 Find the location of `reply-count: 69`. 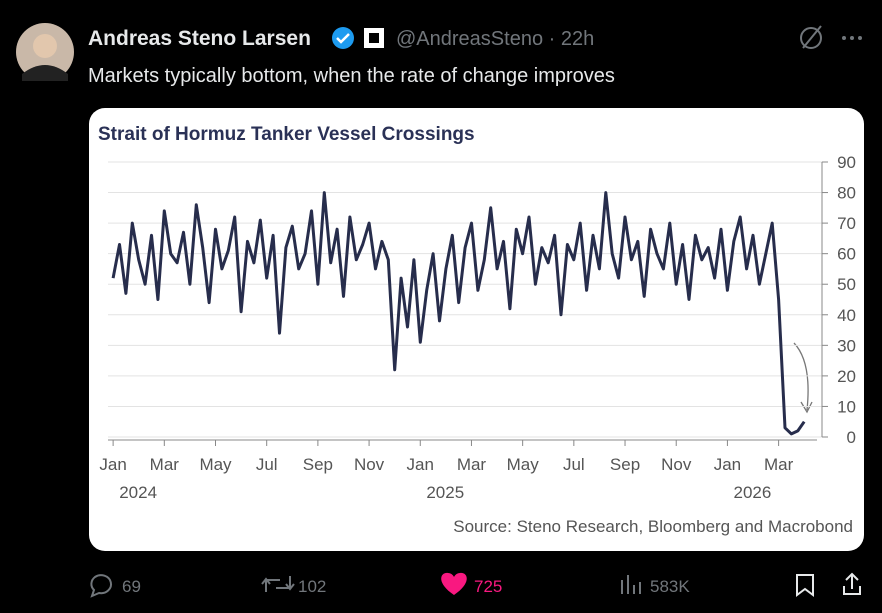

reply-count: 69 is located at coordinates (131, 586).